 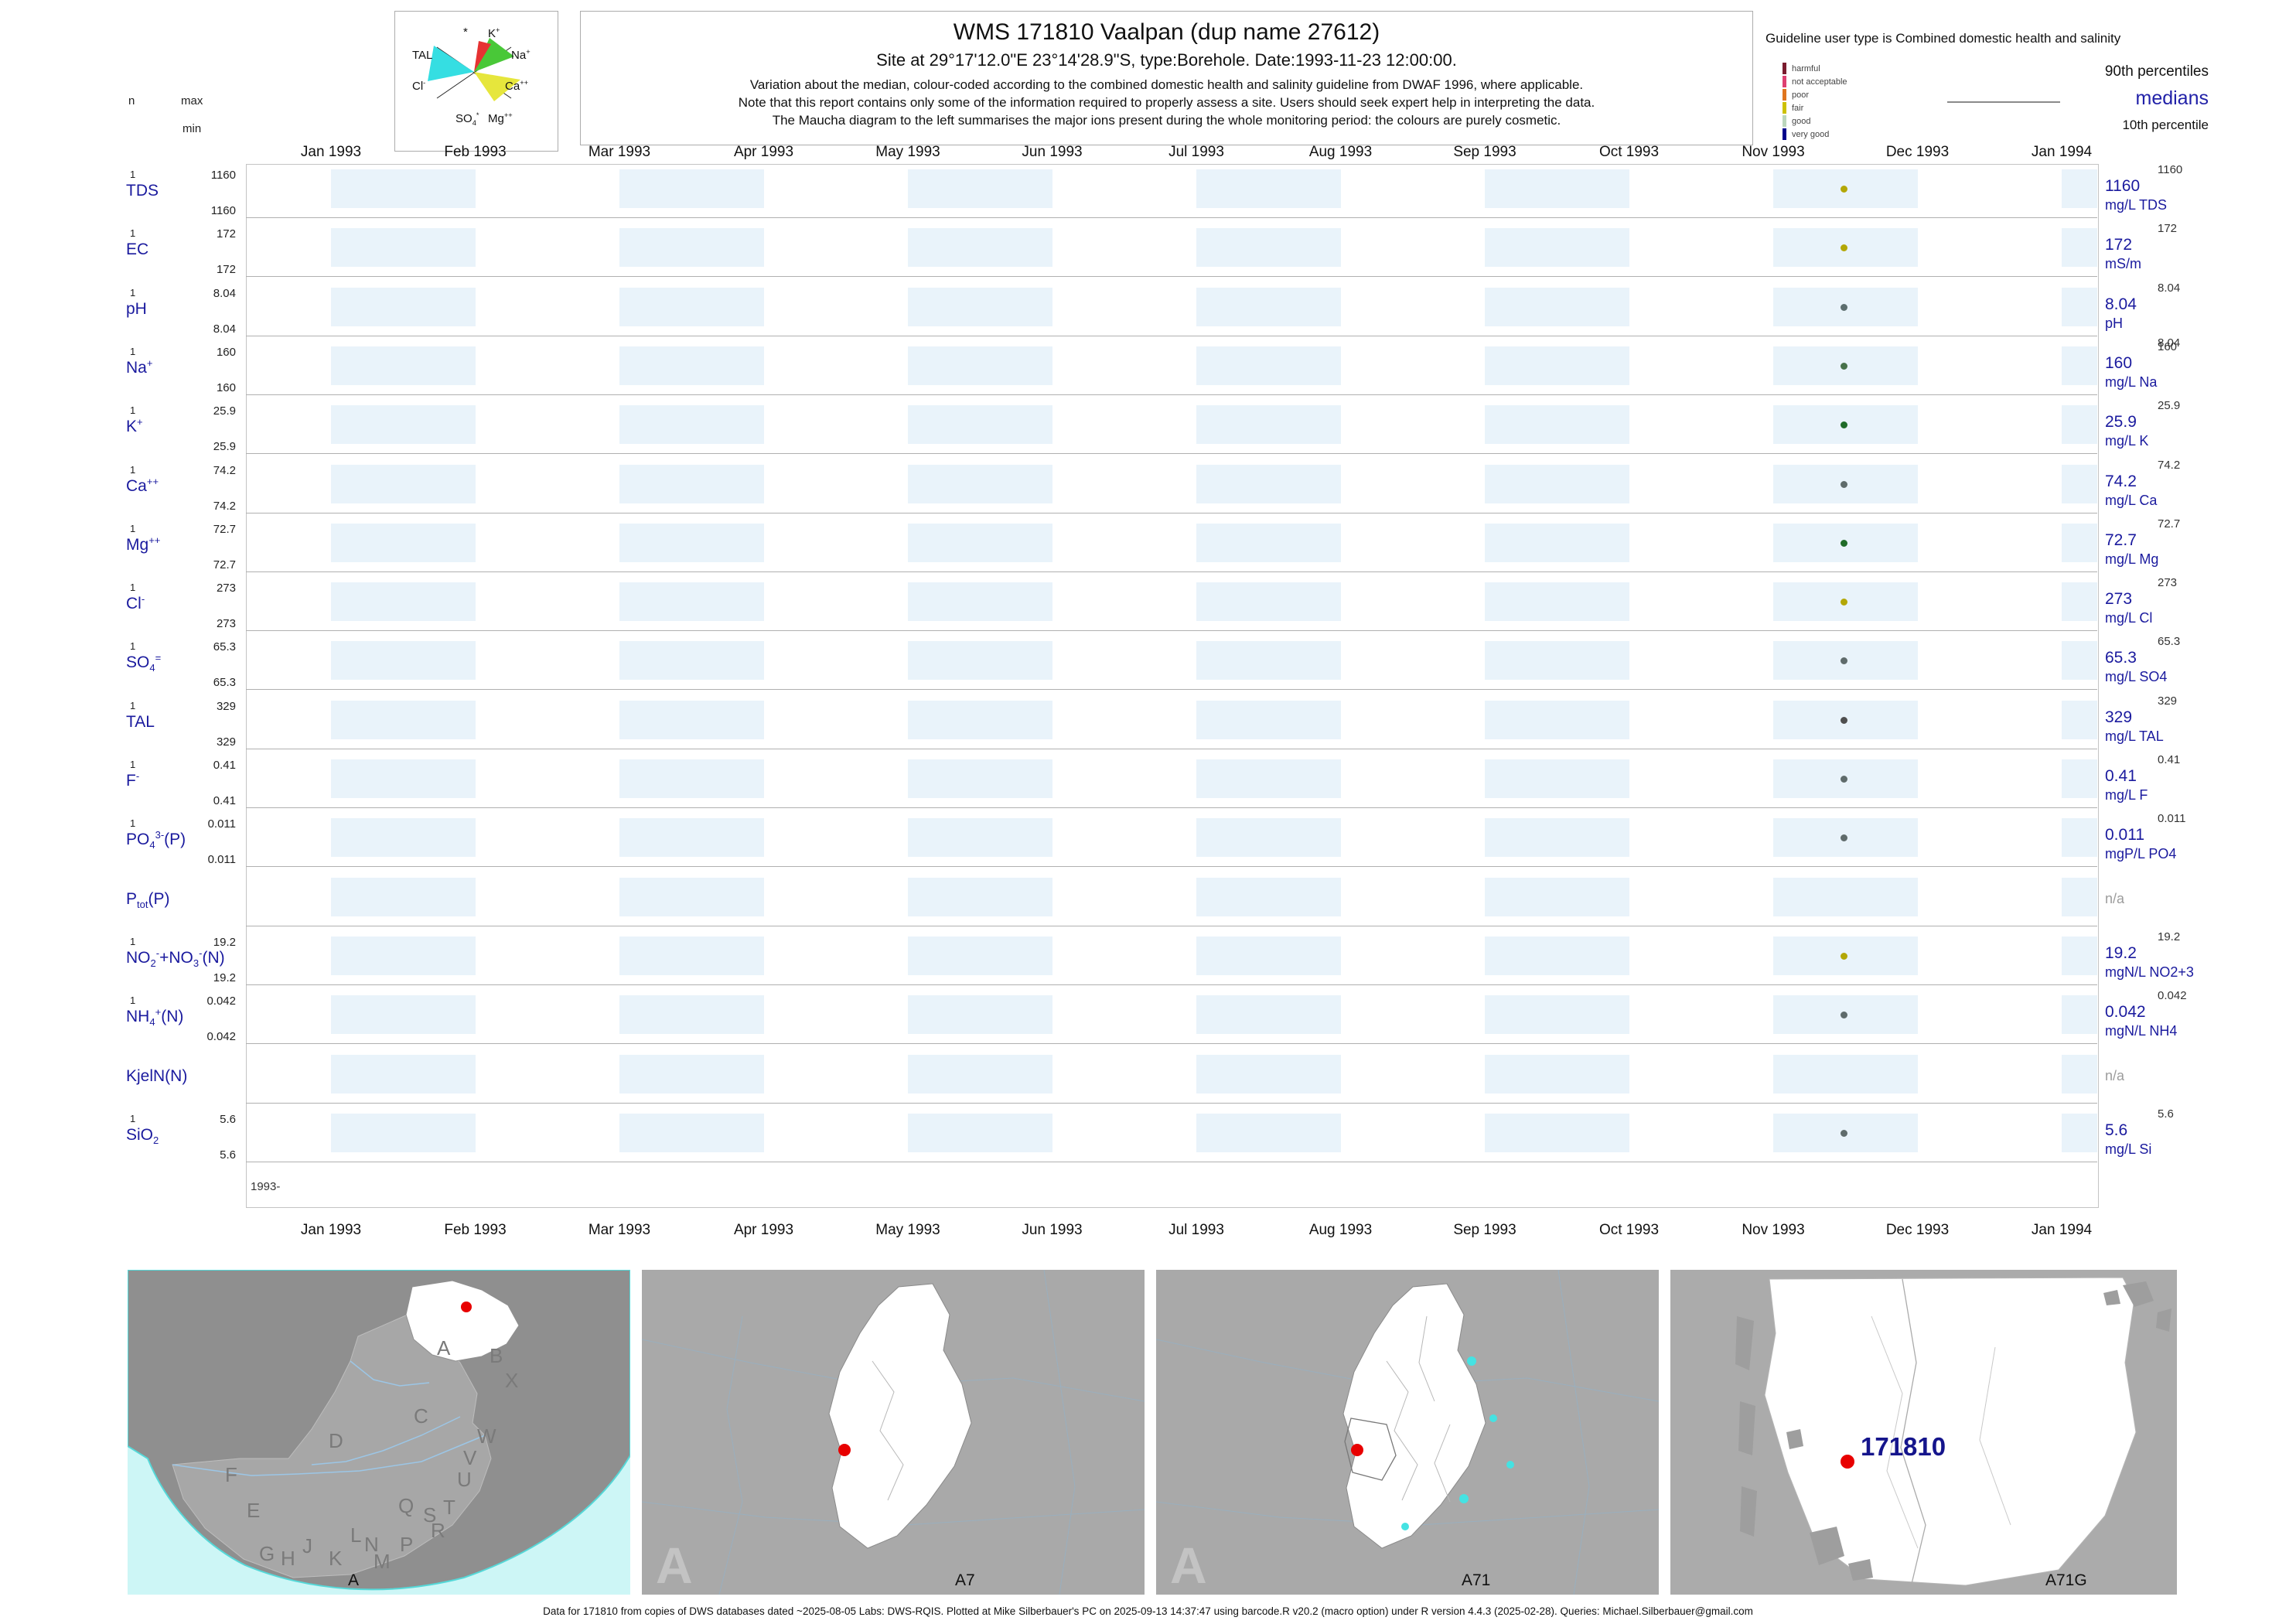 What do you see at coordinates (1414, 1416) in the screenshot?
I see `catchment-a71-region` at bounding box center [1414, 1416].